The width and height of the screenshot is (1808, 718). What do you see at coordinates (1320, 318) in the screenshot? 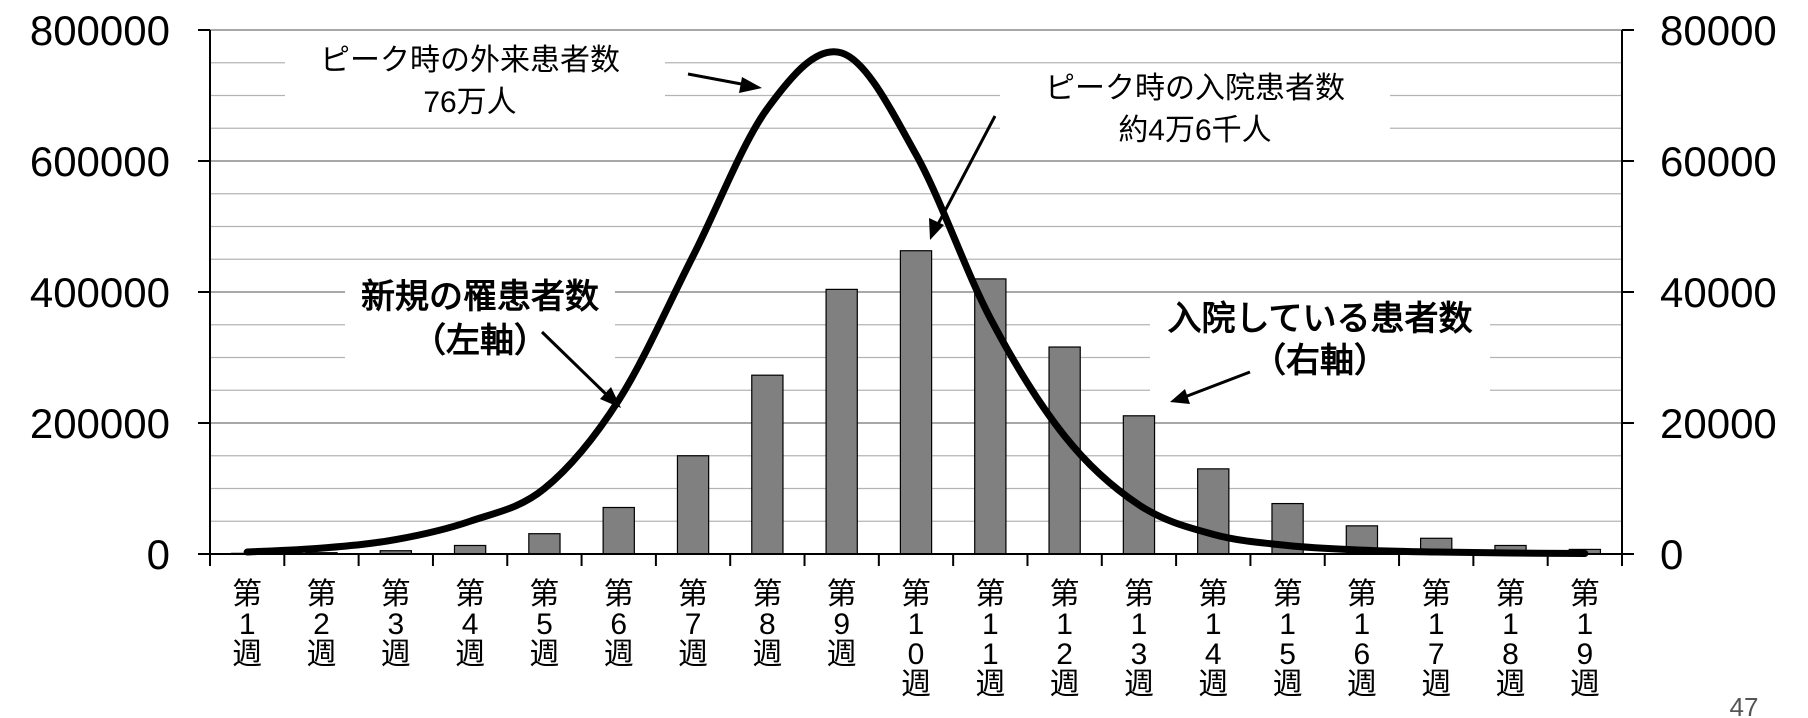
I see `annotation-inpatients-line1: 入院している患者数` at bounding box center [1320, 318].